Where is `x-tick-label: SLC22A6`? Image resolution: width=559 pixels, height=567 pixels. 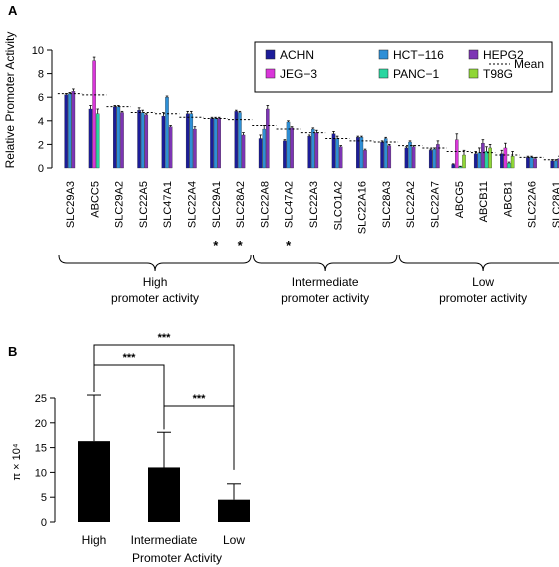 x-tick-label: SLC22A6 is located at coordinates (533, 204).